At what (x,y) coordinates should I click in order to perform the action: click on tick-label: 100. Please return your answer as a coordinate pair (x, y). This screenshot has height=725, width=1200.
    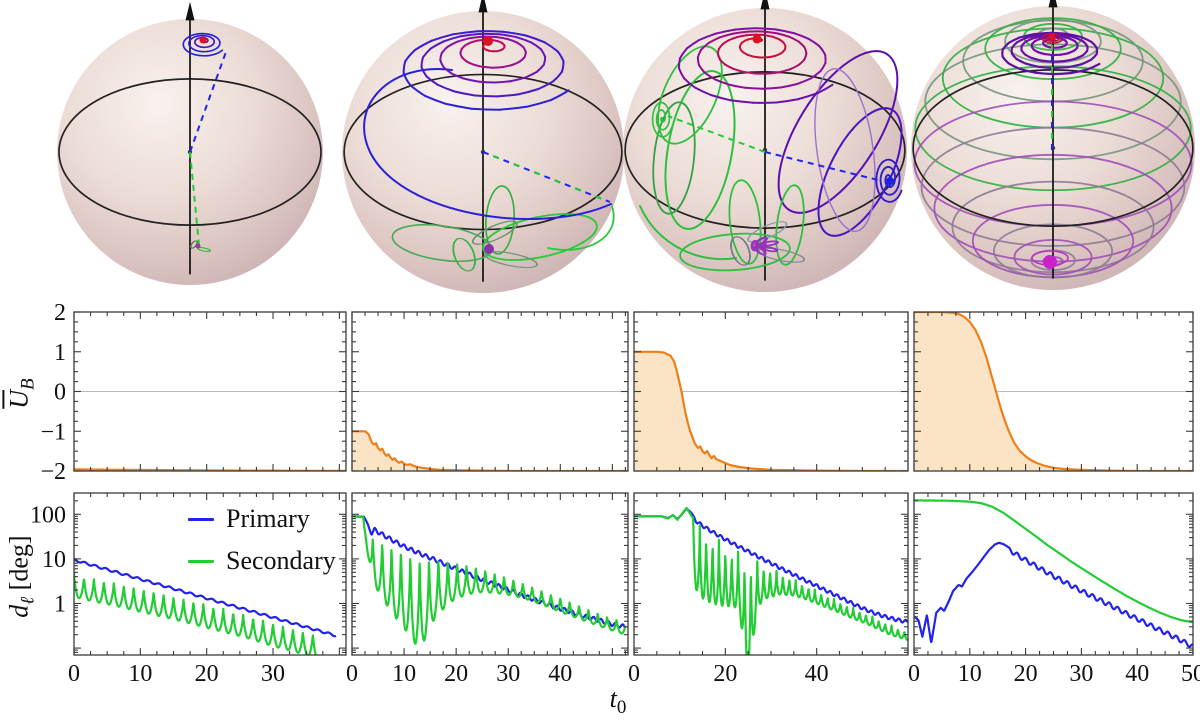
    Looking at the image, I should click on (48, 515).